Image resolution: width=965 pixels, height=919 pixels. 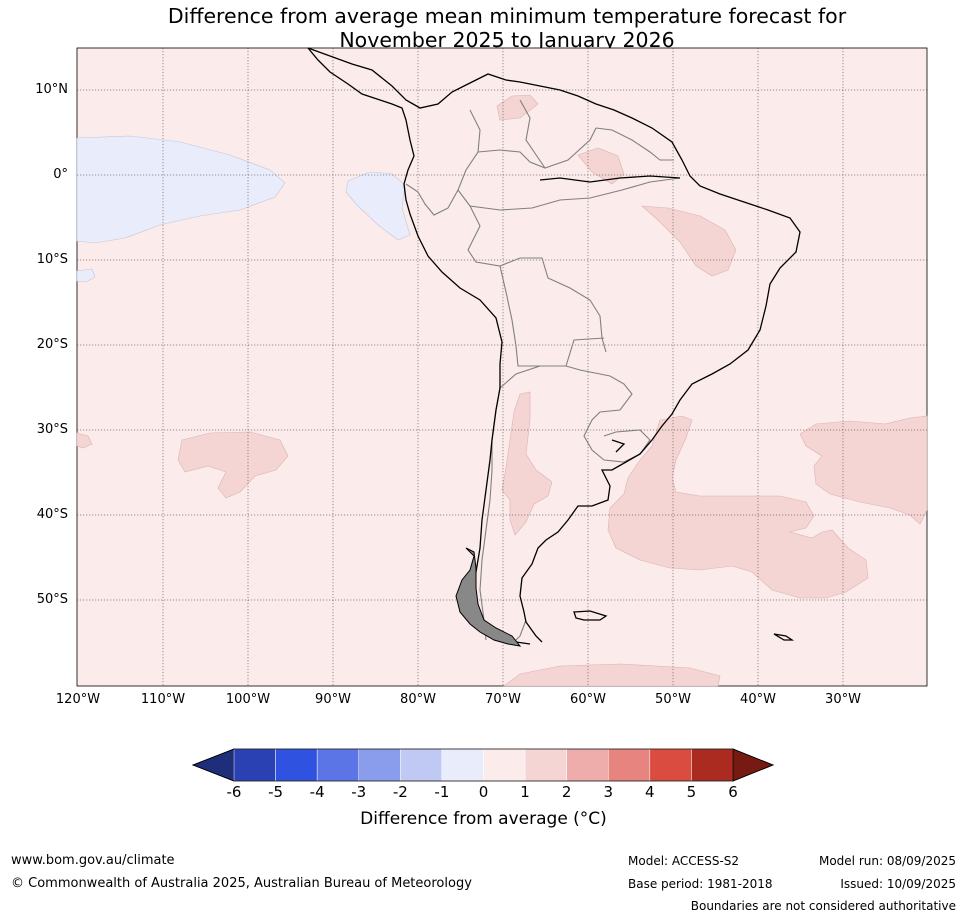 I want to click on colorbar-tick-label: -6, so click(x=234, y=792).